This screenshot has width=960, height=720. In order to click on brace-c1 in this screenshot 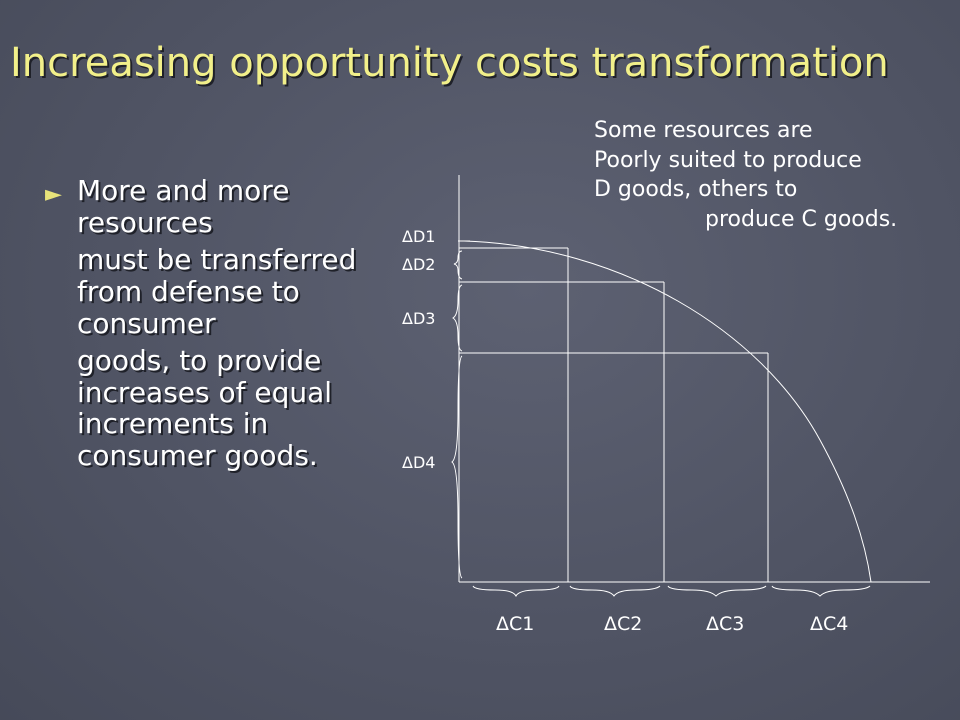, I will do `click(516, 591)`.